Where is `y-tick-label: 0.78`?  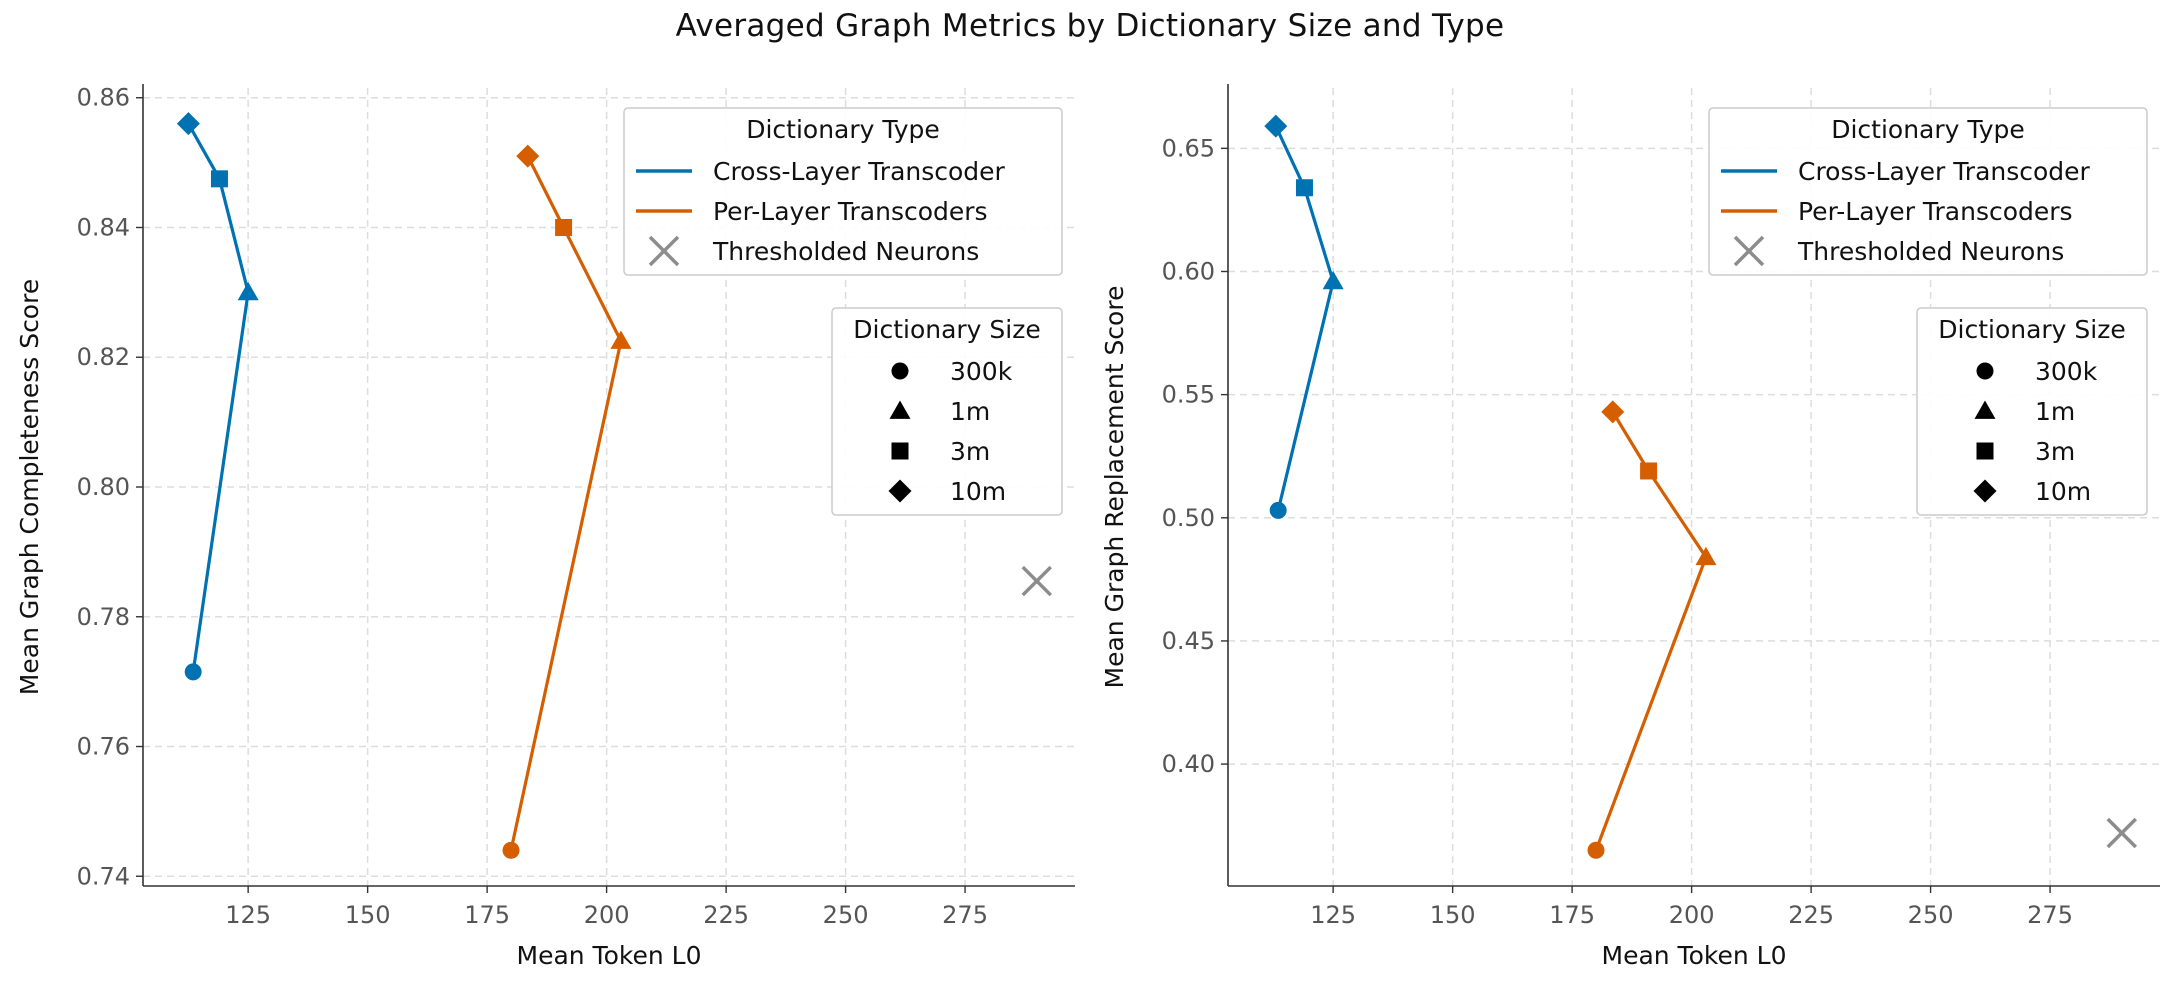
y-tick-label: 0.78 is located at coordinates (103, 617).